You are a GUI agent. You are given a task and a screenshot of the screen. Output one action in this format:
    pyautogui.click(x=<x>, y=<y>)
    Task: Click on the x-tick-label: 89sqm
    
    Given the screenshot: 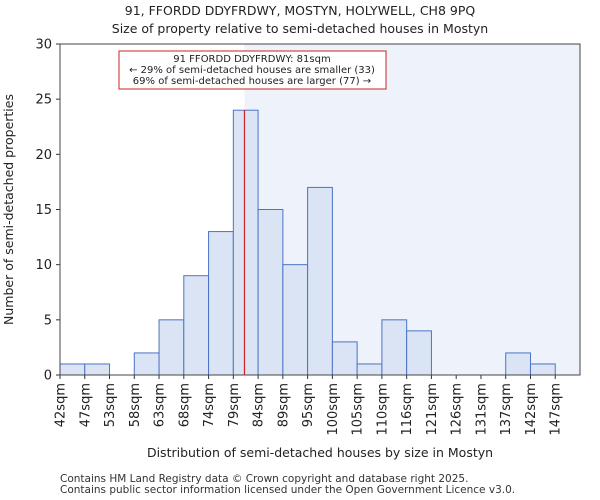 What is the action you would take?
    pyautogui.click(x=283, y=405)
    